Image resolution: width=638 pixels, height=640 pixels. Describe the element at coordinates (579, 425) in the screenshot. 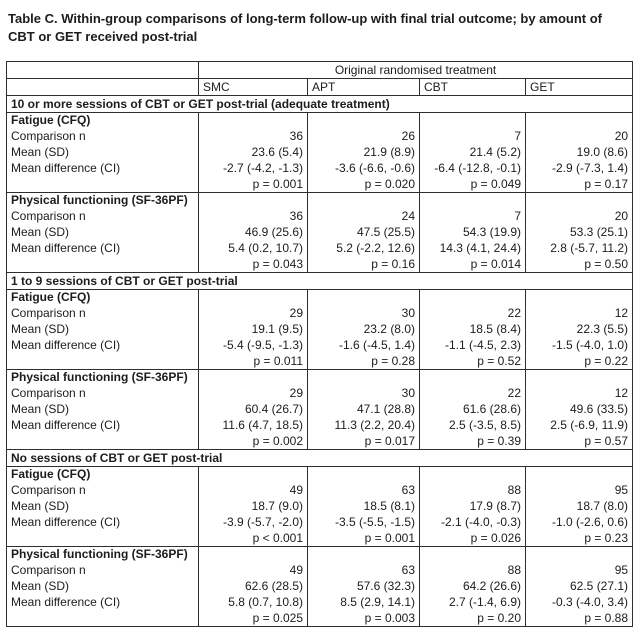

I see `value-cell: 2.5 (-6.9, 11.9)` at that location.